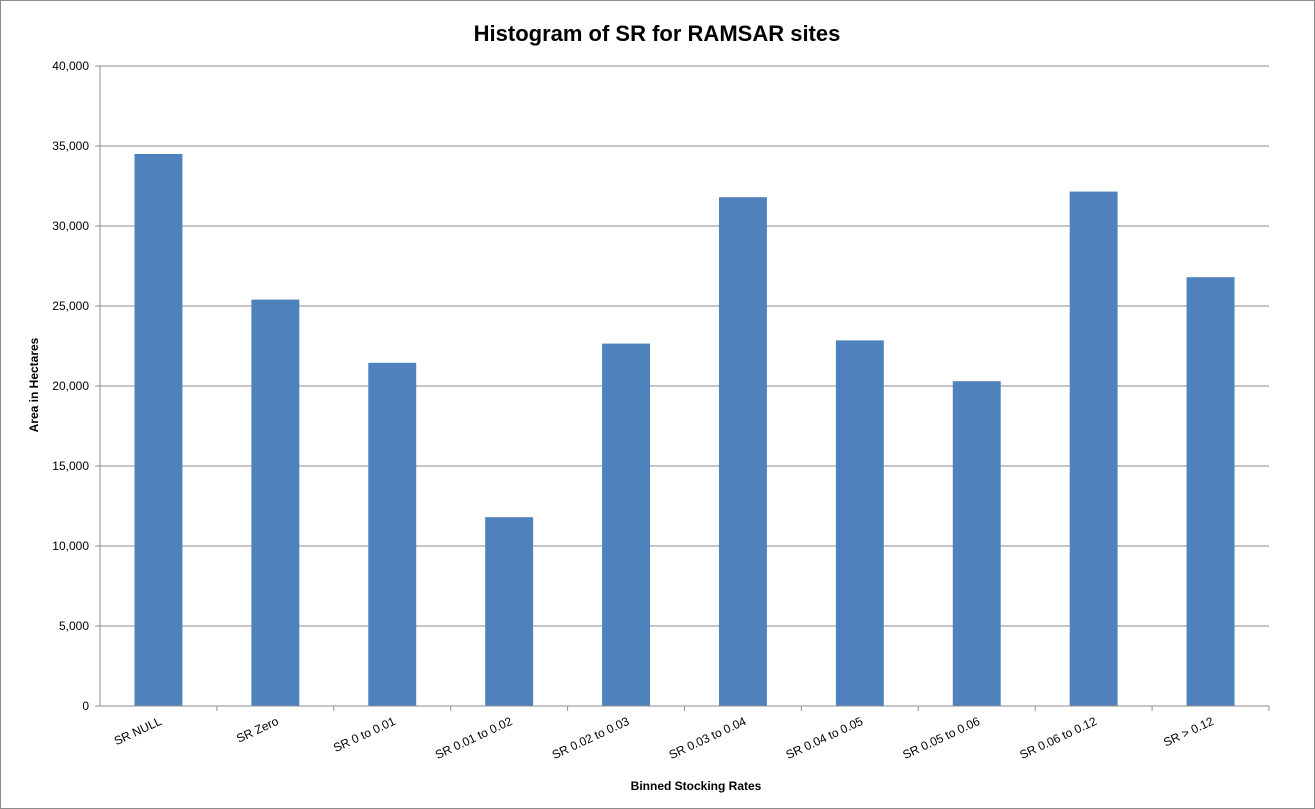 The image size is (1315, 809). What do you see at coordinates (70, 146) in the screenshot?
I see `y-tick-label: 35,000` at bounding box center [70, 146].